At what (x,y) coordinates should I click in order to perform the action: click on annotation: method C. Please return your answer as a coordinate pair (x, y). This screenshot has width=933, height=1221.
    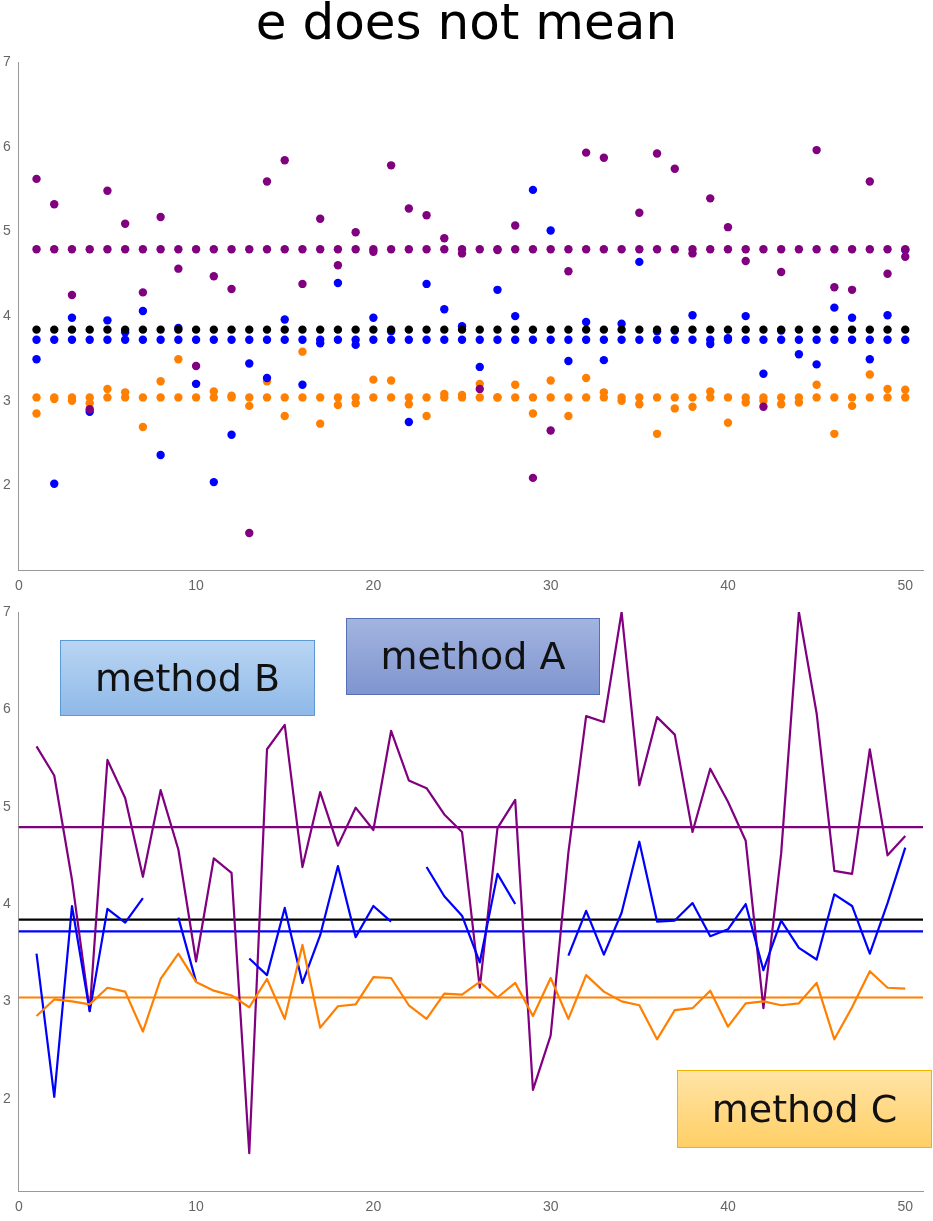
    Looking at the image, I should click on (804, 1109).